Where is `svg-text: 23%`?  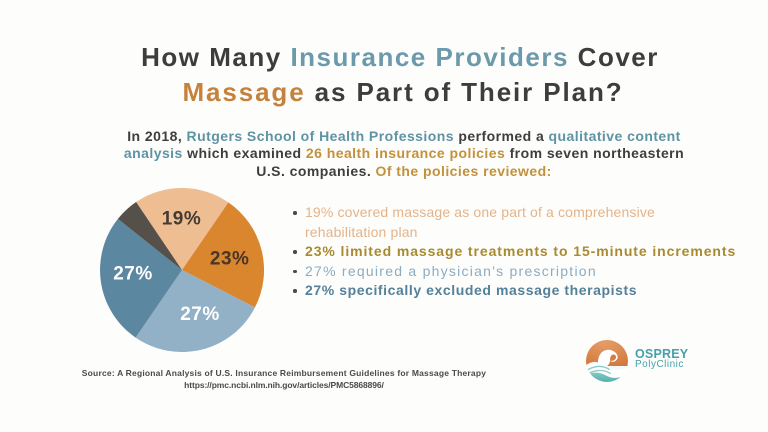 svg-text: 23% is located at coordinates (230, 258).